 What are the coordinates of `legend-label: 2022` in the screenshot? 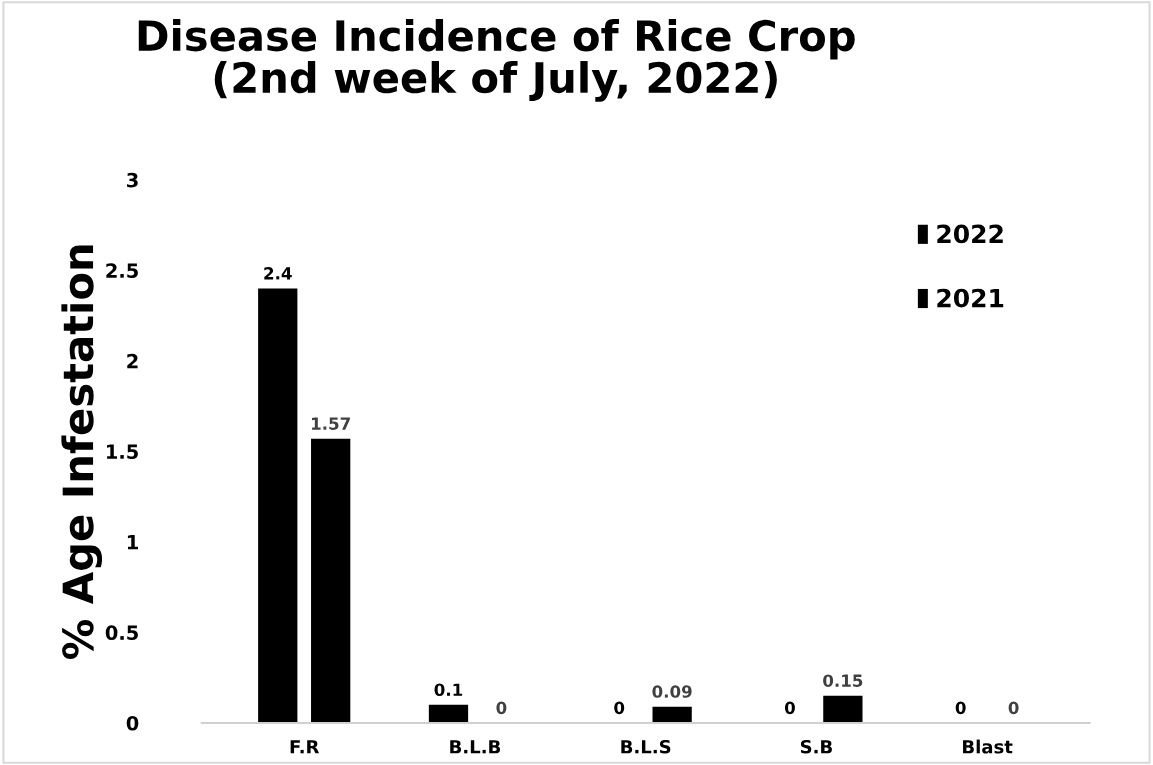 It's located at (970, 234).